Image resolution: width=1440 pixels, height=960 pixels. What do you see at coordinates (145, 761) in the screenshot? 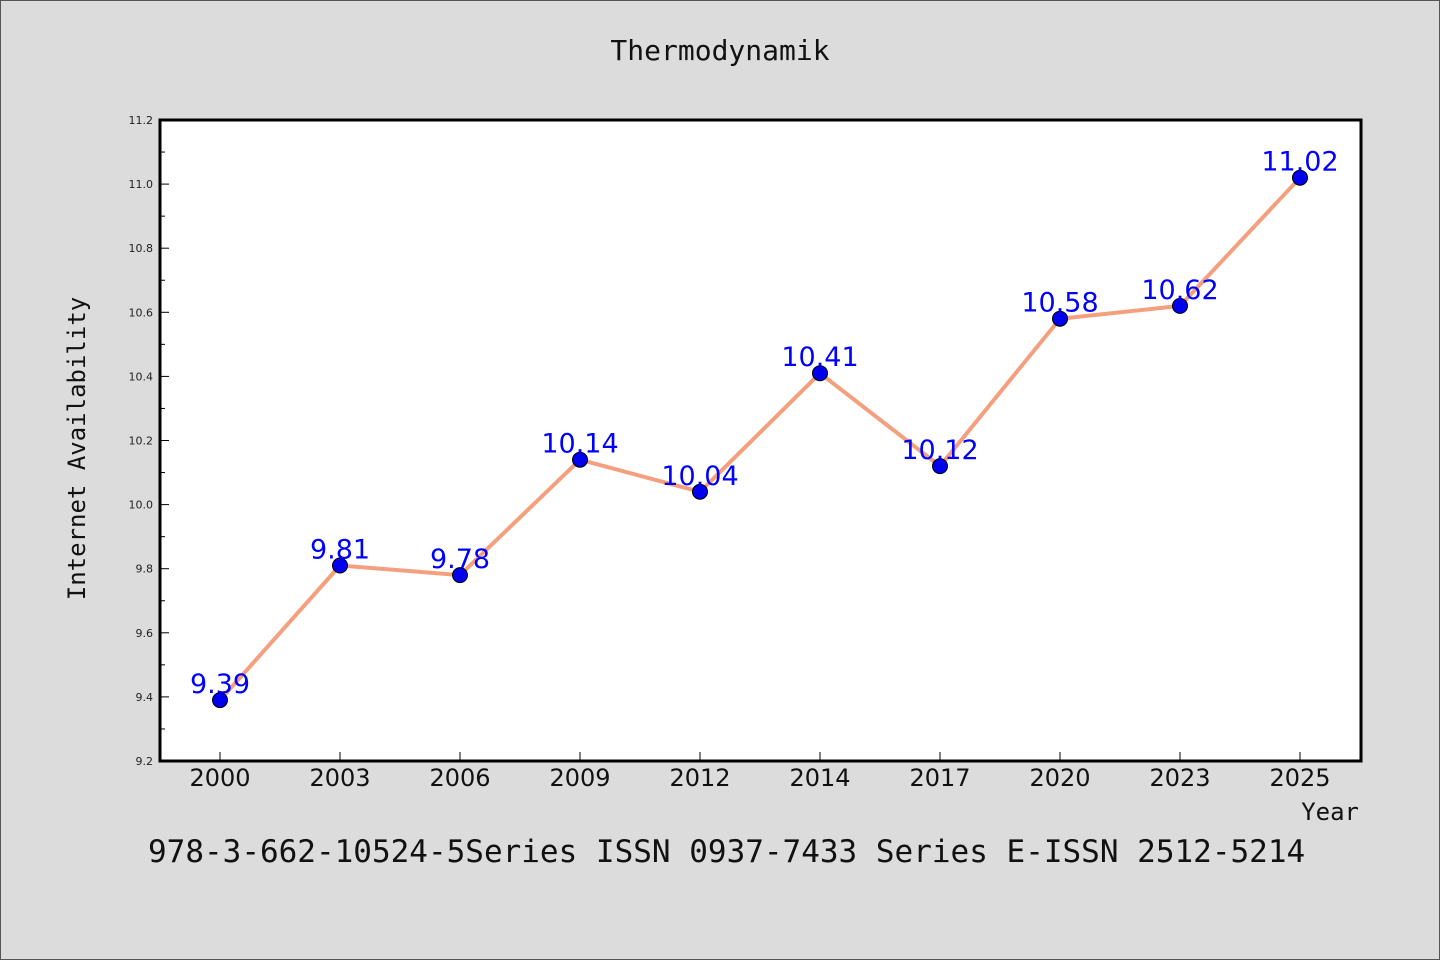
I see `y-tick-label: 9.2` at bounding box center [145, 761].